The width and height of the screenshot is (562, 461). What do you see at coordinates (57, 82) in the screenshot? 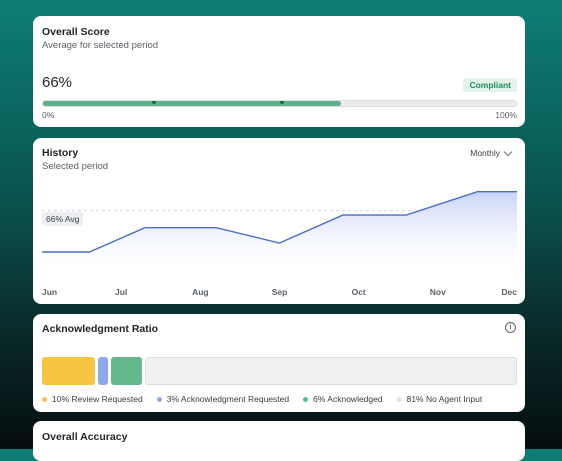
I see `overall-score-value: 66%` at bounding box center [57, 82].